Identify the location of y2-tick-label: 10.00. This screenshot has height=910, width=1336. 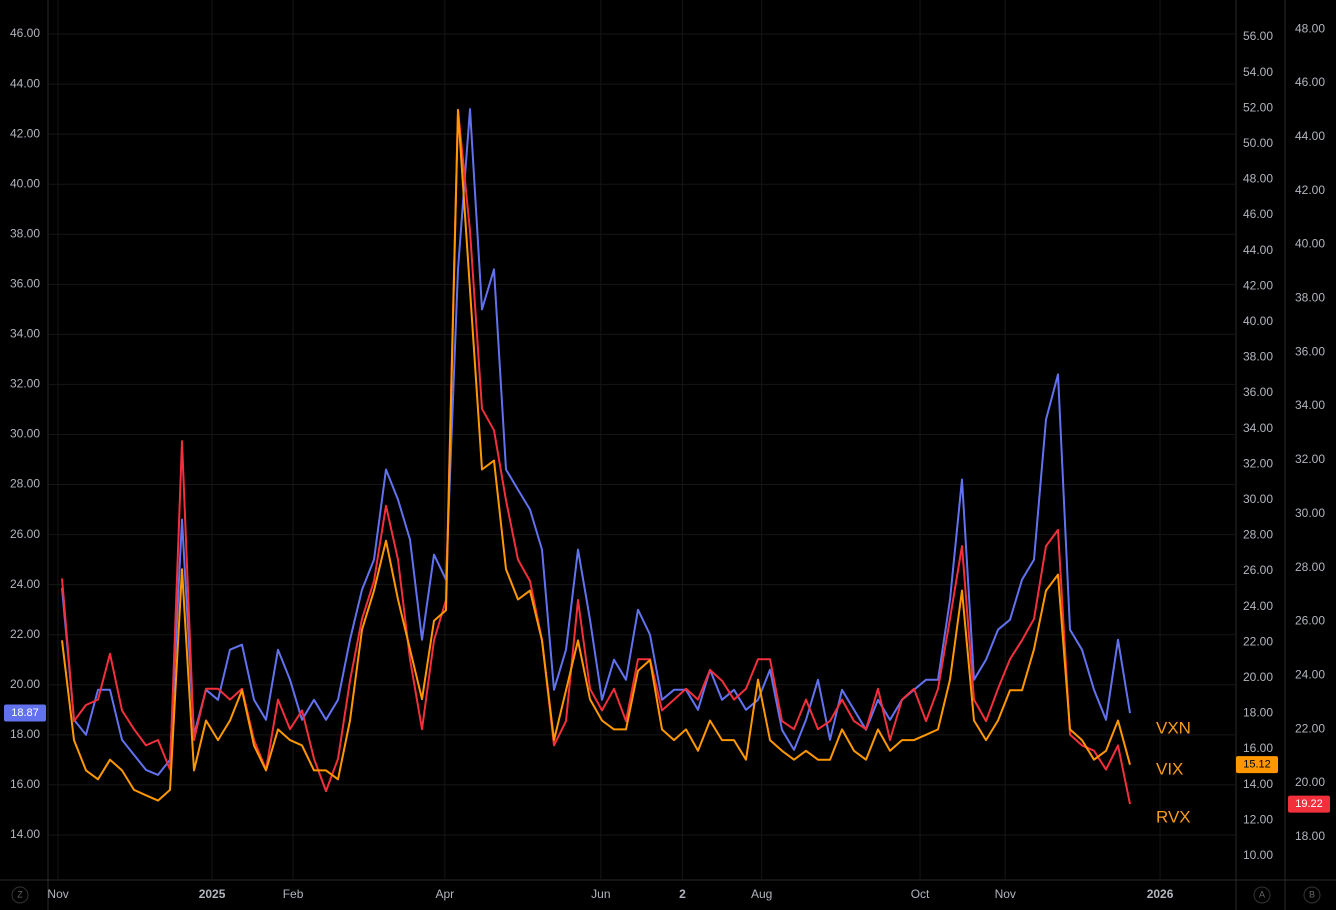
(1258, 855).